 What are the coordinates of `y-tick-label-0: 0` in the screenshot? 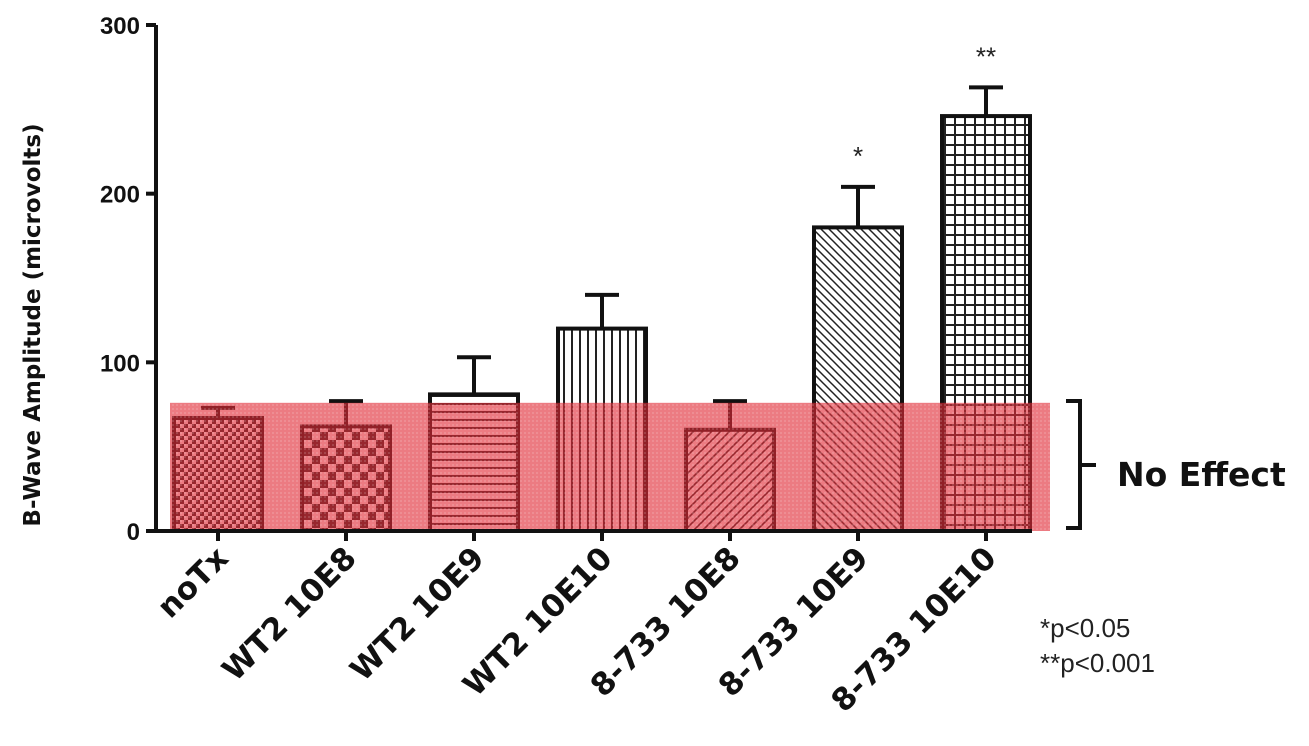 It's located at (133, 532).